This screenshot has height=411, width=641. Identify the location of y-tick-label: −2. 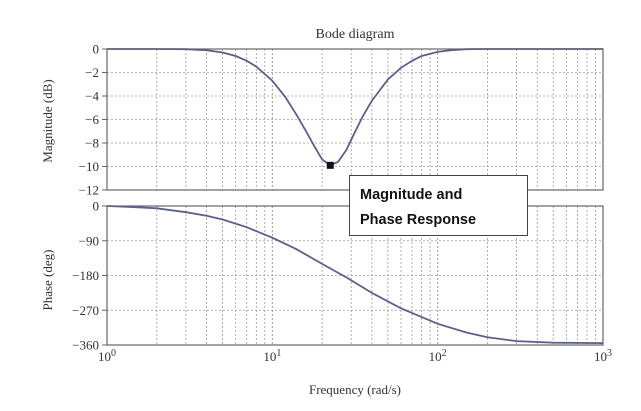
(92, 72).